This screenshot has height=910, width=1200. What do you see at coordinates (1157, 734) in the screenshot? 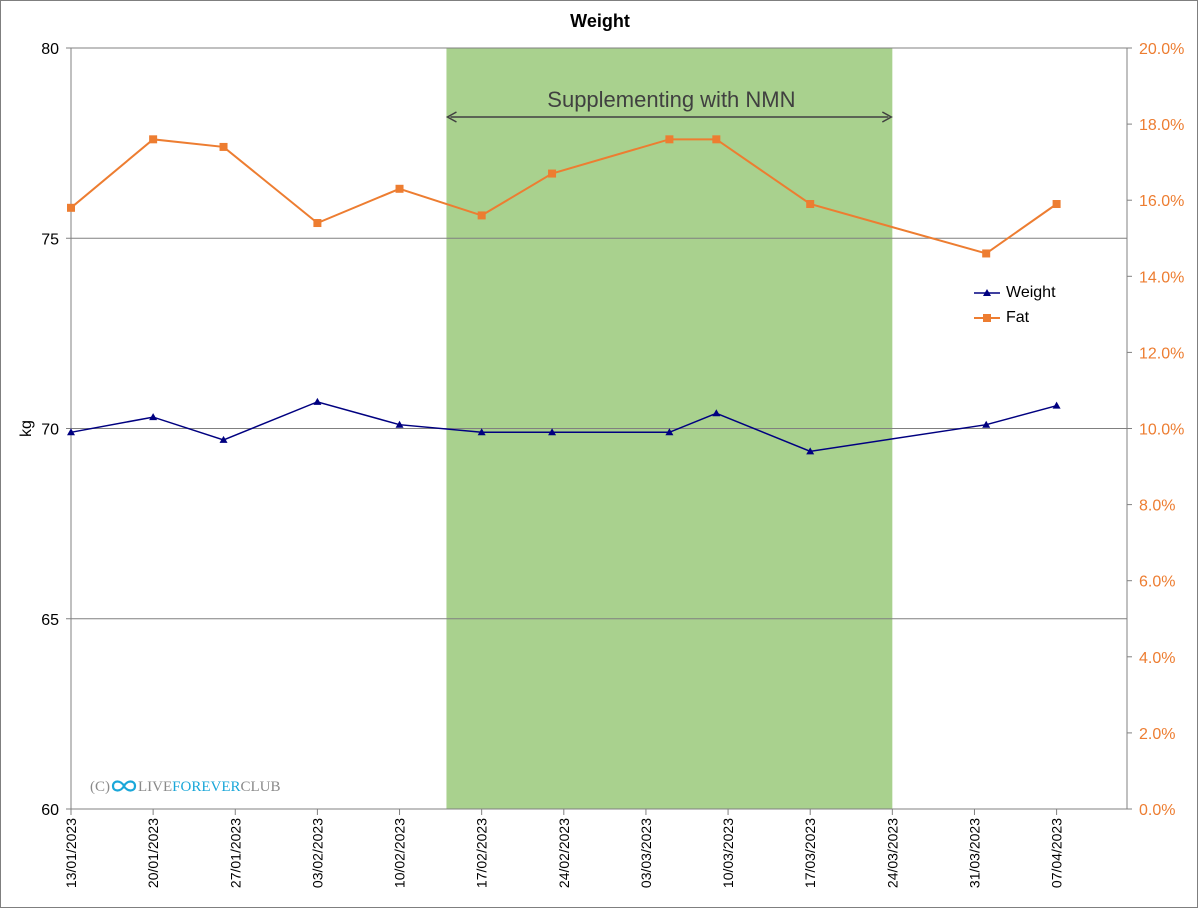
I see `y2-tick-label: 2.0%` at bounding box center [1157, 734].